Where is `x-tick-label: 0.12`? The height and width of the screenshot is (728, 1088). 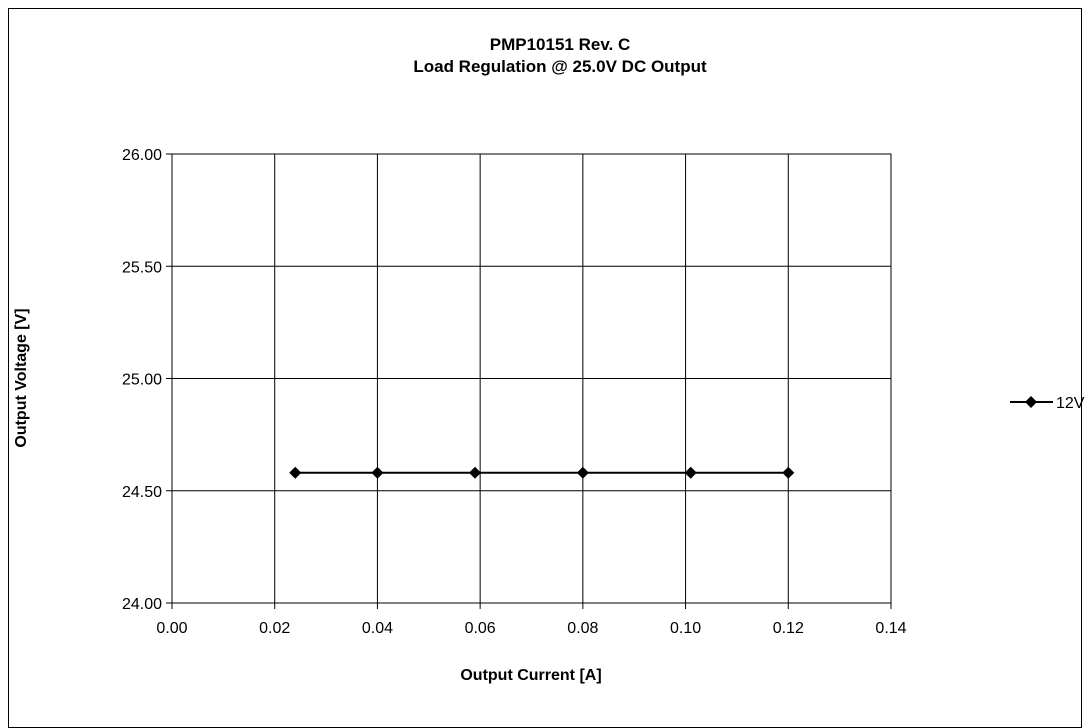 x-tick-label: 0.12 is located at coordinates (788, 628).